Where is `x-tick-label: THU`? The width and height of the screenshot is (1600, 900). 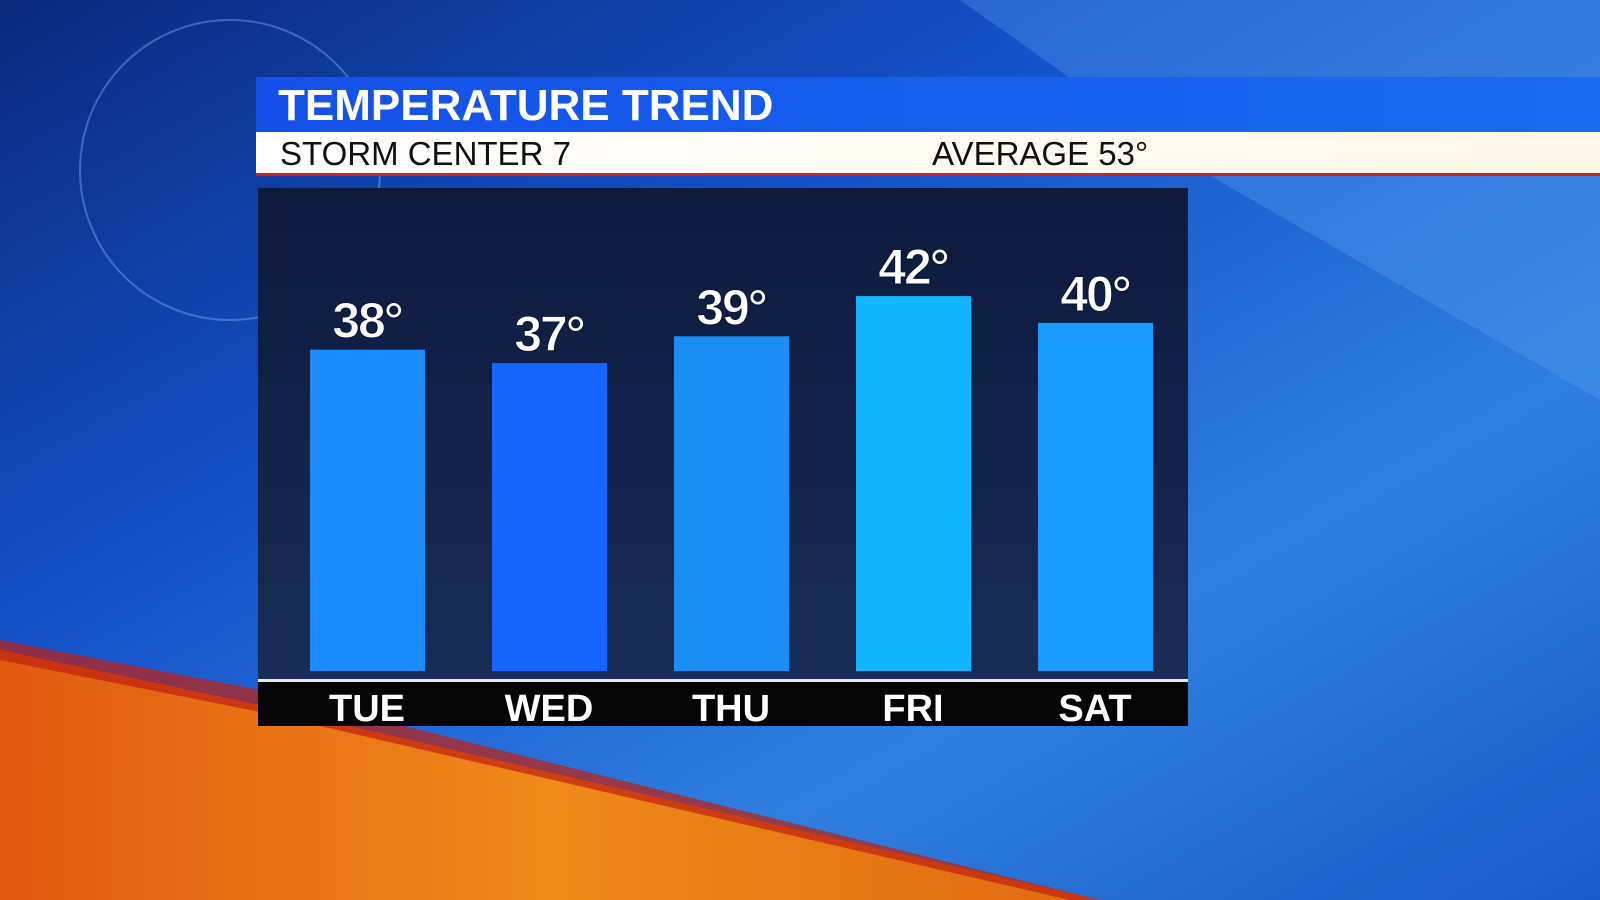 x-tick-label: THU is located at coordinates (731, 709).